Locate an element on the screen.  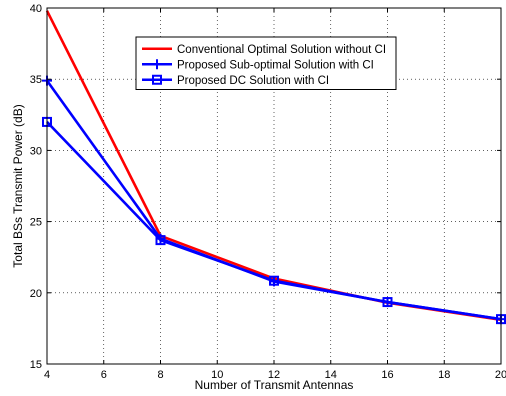
x-tick-label: 4 is located at coordinates (47, 375).